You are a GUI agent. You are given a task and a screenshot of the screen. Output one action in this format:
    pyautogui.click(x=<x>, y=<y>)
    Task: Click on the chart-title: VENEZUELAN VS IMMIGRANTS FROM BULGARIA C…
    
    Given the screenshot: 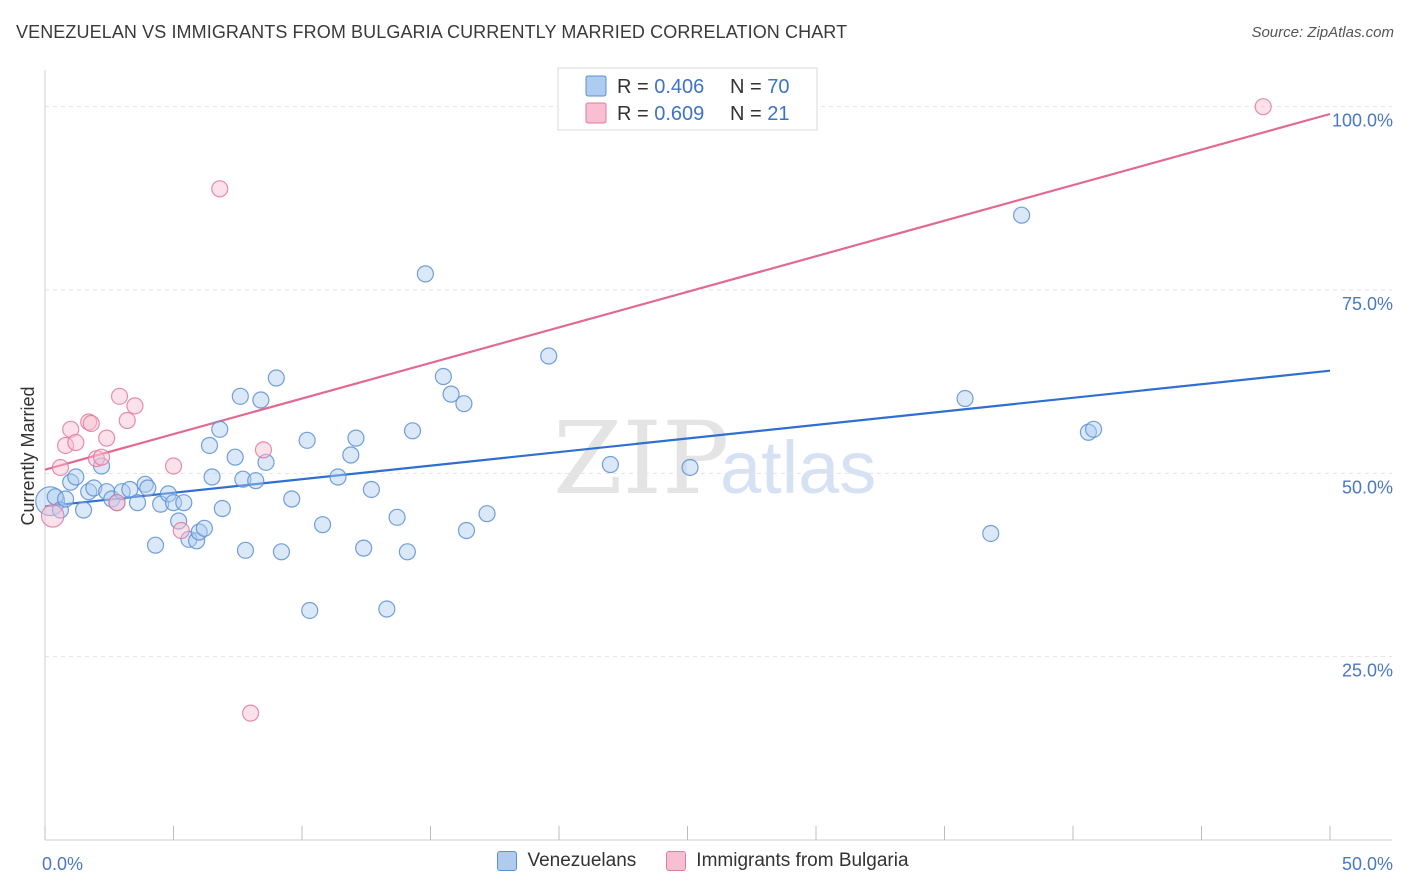 What is the action you would take?
    pyautogui.click(x=432, y=32)
    